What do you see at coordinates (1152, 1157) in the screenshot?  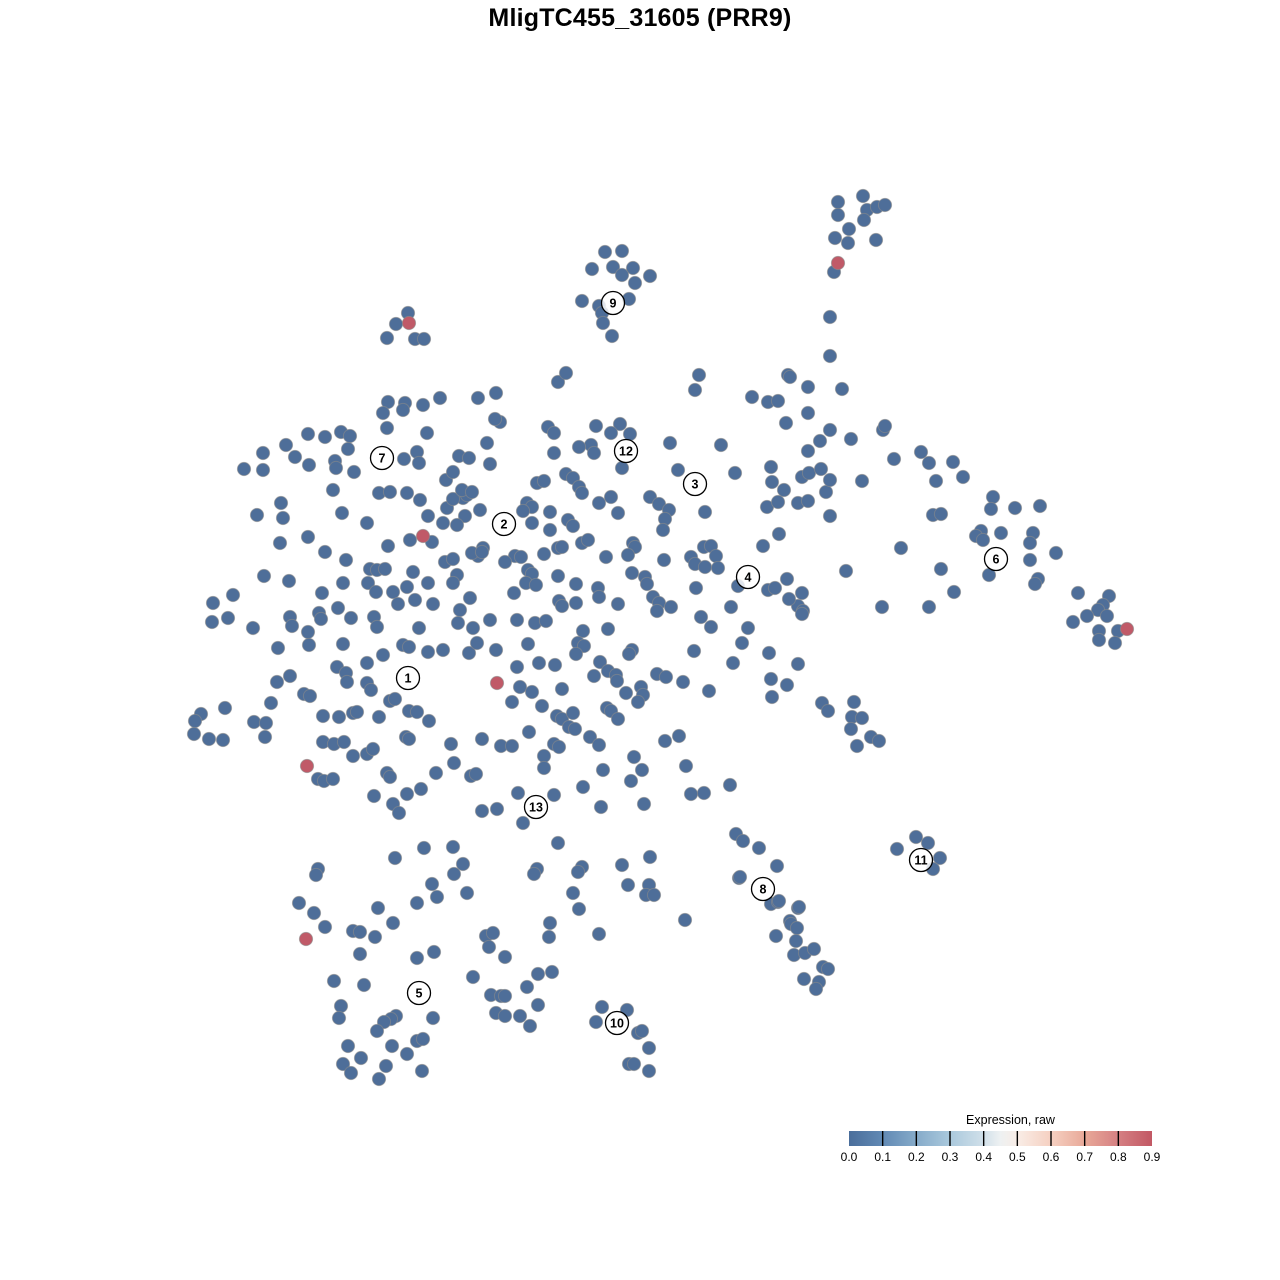 I see `legend-tick-label: 0.9` at bounding box center [1152, 1157].